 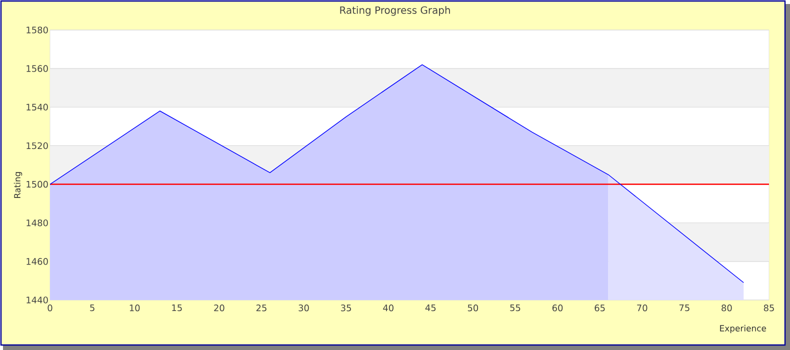 I want to click on y-tick-label: 1540, so click(x=37, y=107).